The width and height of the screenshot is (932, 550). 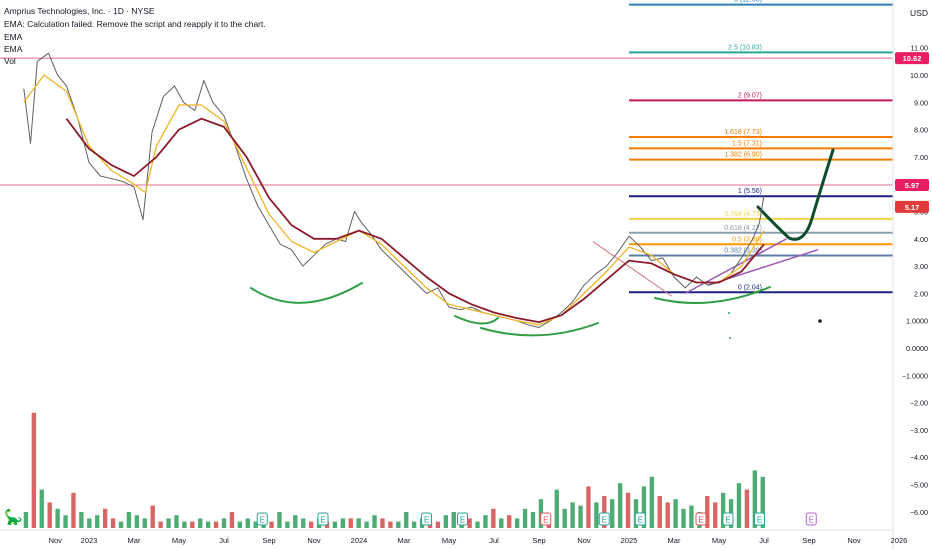 I want to click on y-tick-label: 1.0000, so click(x=917, y=321).